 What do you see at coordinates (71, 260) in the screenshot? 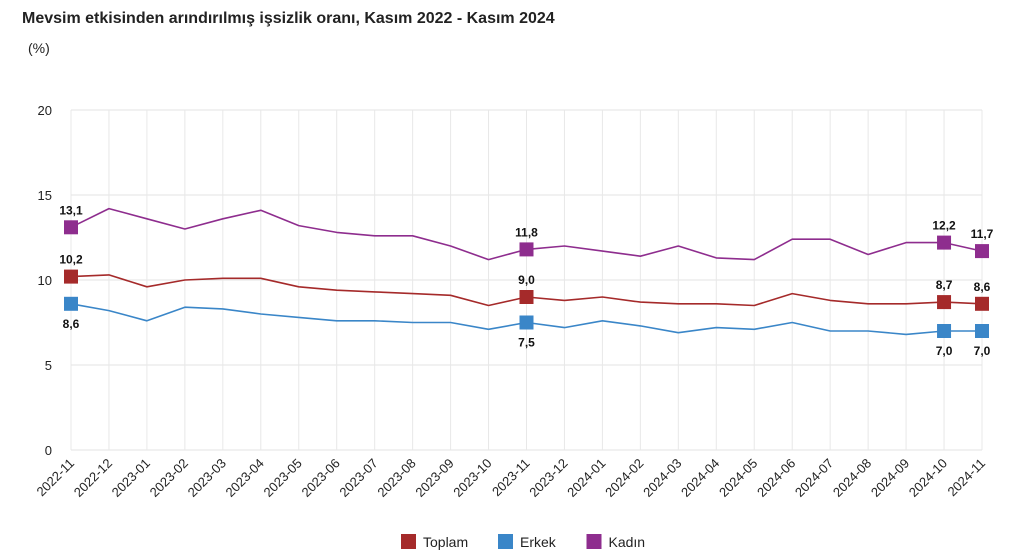
I see `data-label-toplam: 10,2` at bounding box center [71, 260].